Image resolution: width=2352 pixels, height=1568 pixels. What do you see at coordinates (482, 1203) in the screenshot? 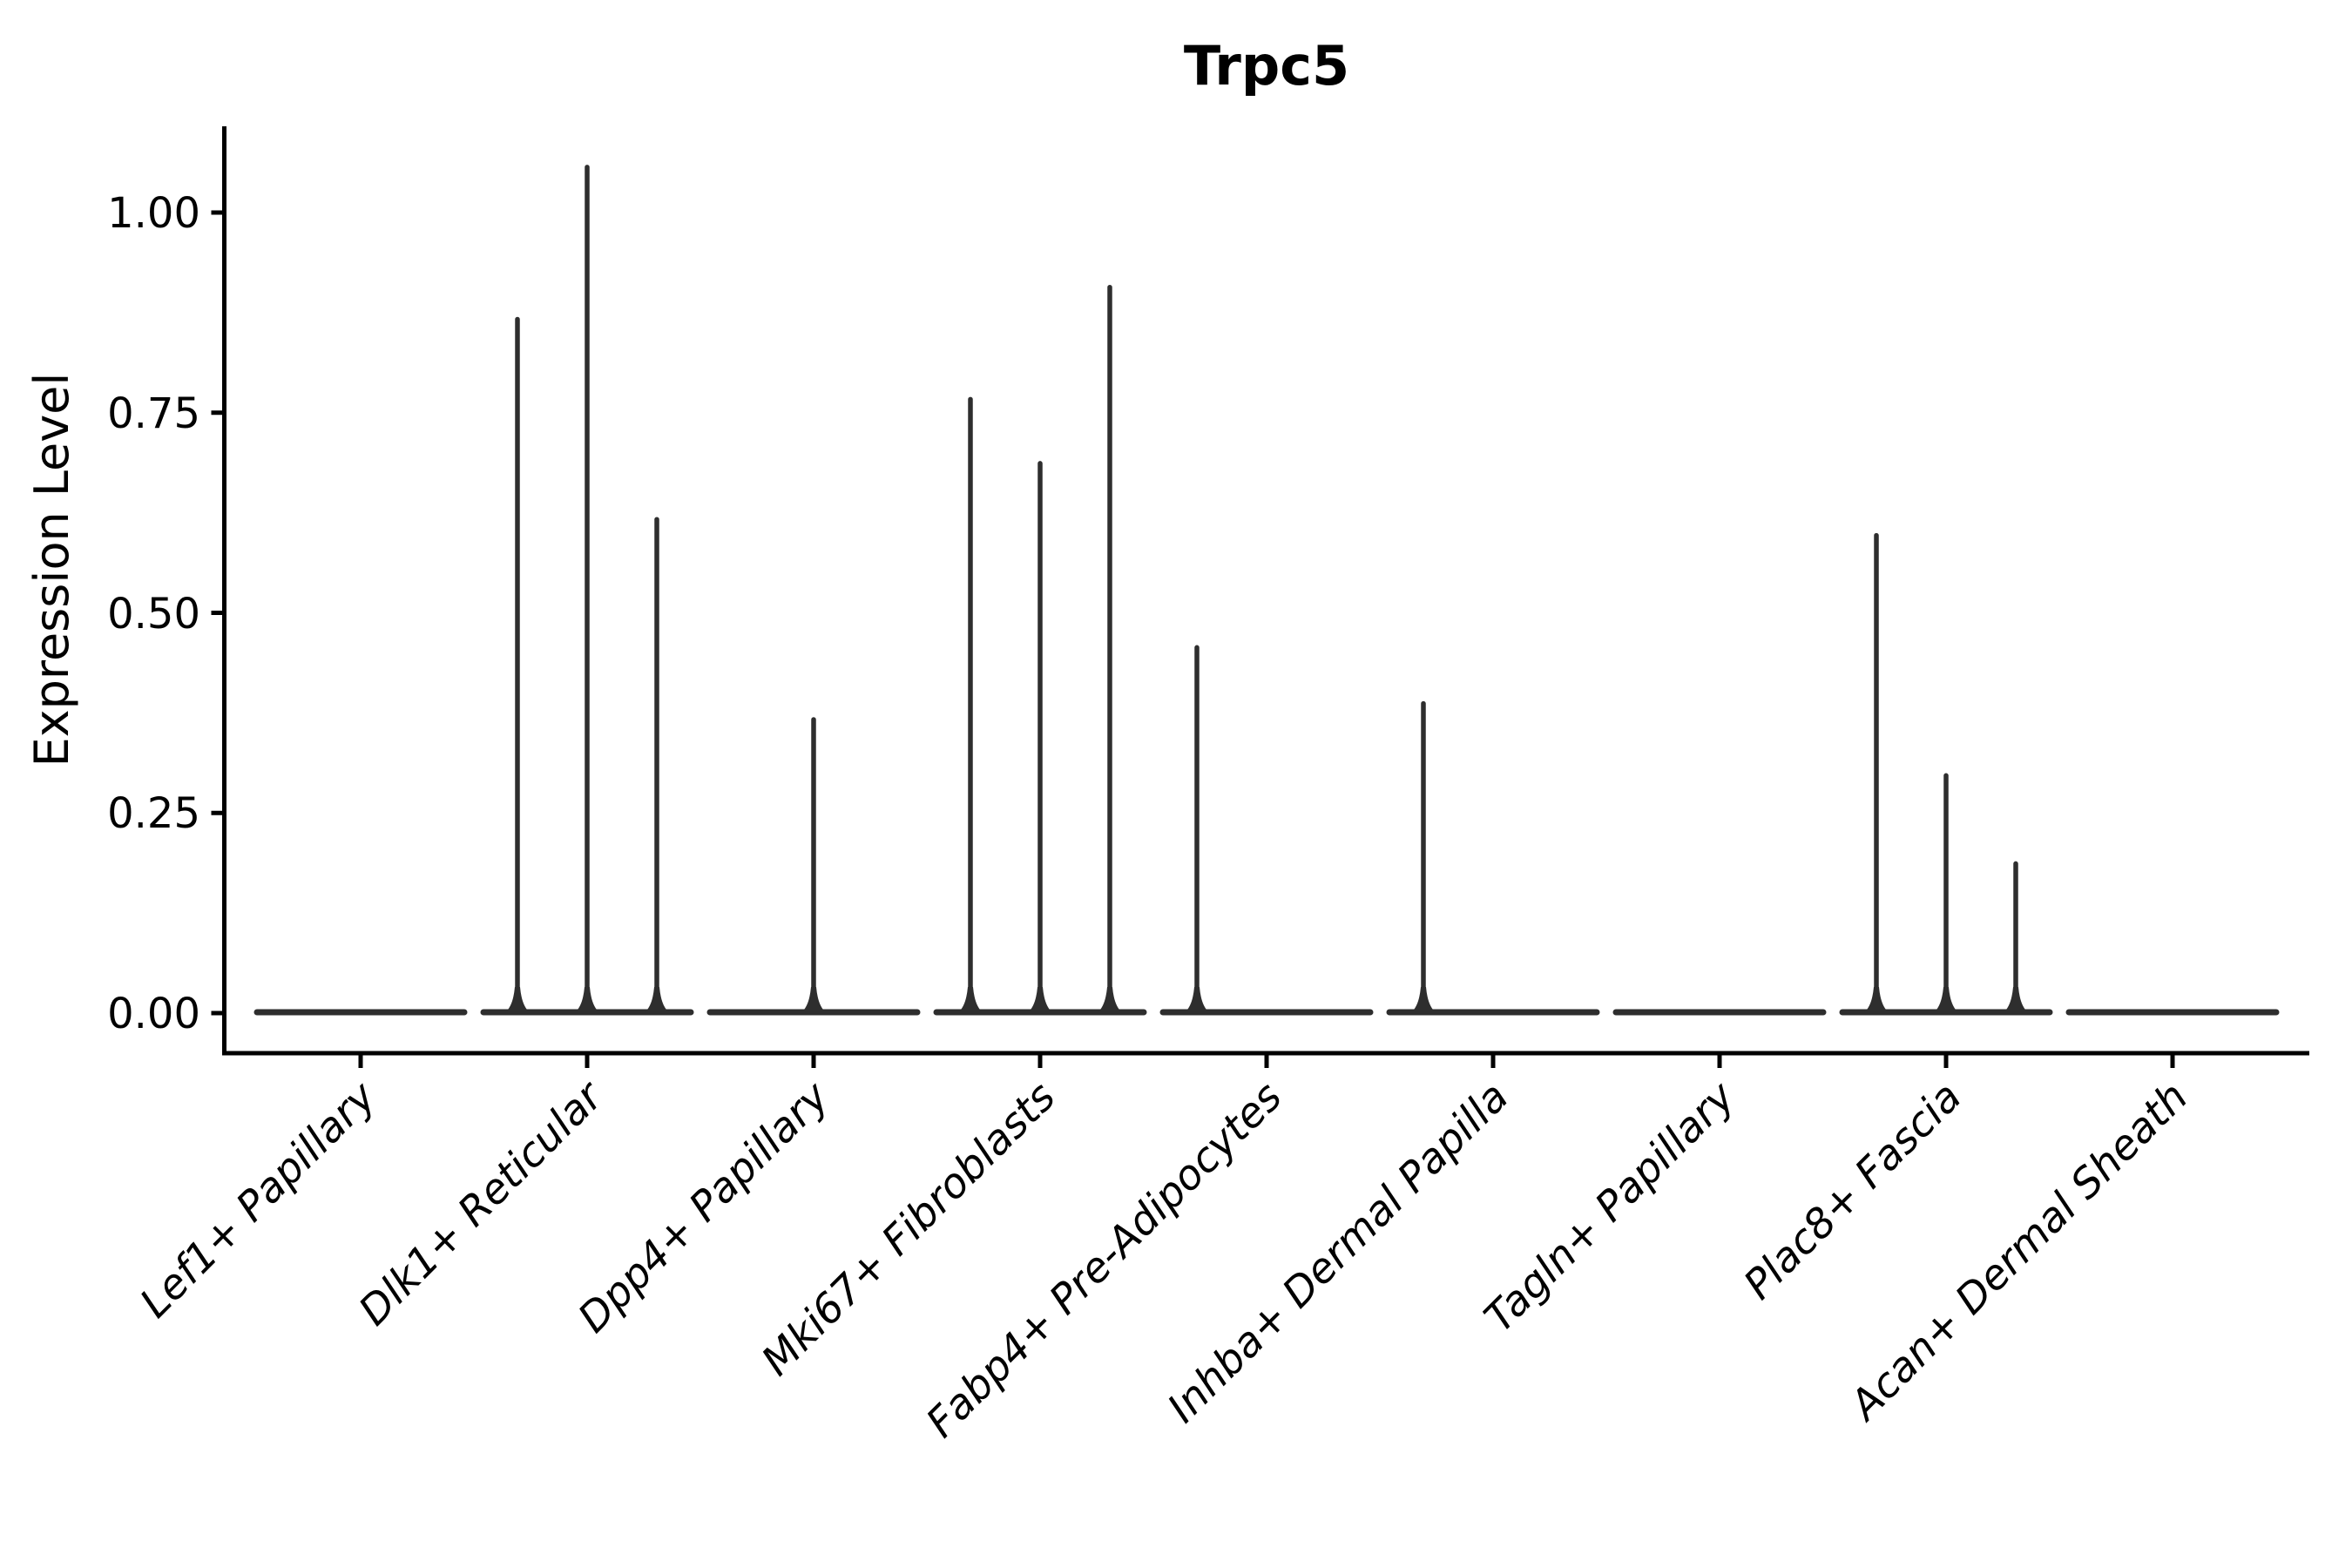
I see `x-tick-label: Dlk1+ Reticular` at bounding box center [482, 1203].